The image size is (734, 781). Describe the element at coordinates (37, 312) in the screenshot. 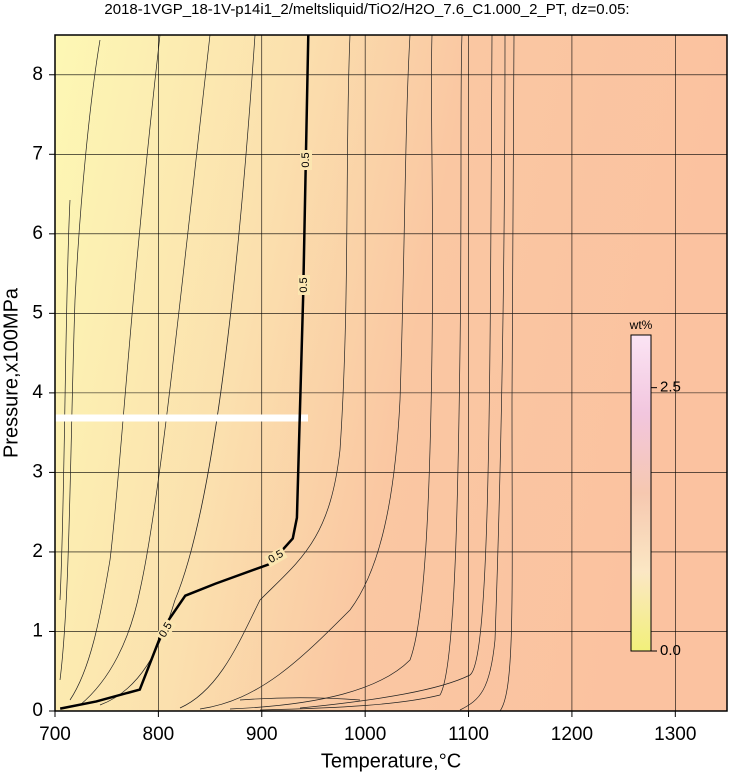

I see `y-tick-label: 5` at that location.